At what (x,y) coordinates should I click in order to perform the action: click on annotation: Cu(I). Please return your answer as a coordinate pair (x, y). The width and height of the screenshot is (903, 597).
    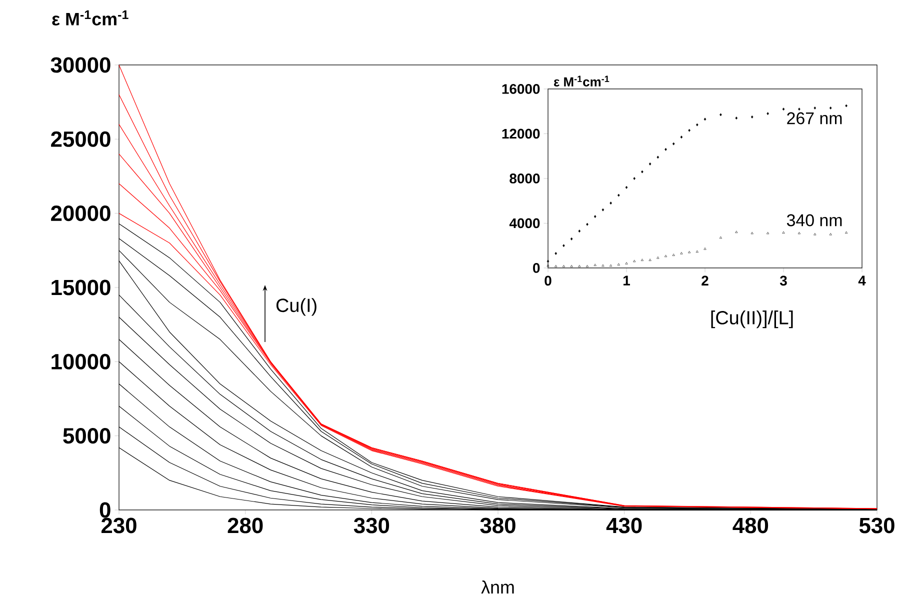
    Looking at the image, I should click on (296, 307).